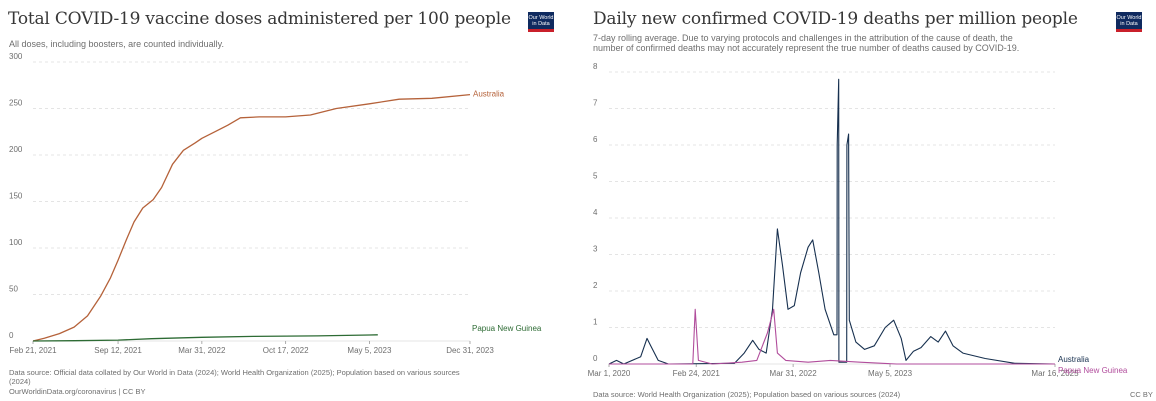 This screenshot has height=401, width=1156. I want to click on y-tick-label: 150, so click(16, 196).